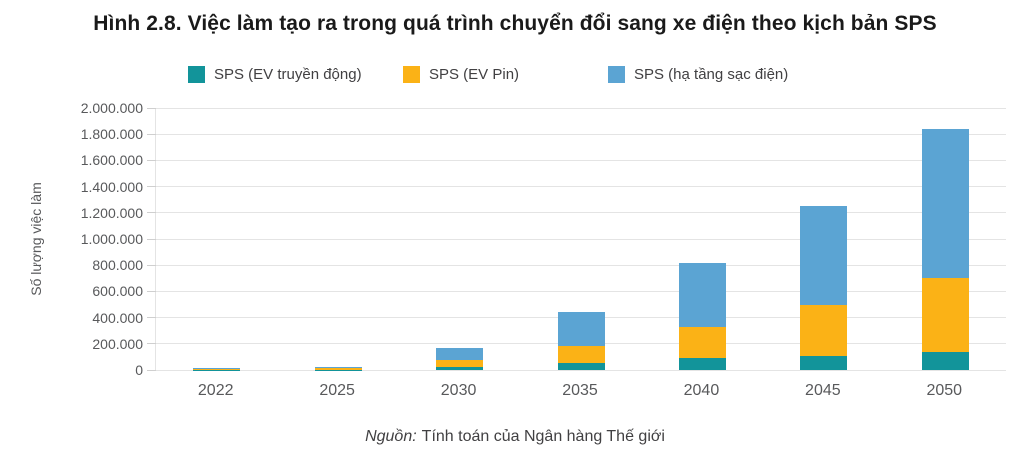  I want to click on x-axis-tick-label: 2025, so click(337, 390).